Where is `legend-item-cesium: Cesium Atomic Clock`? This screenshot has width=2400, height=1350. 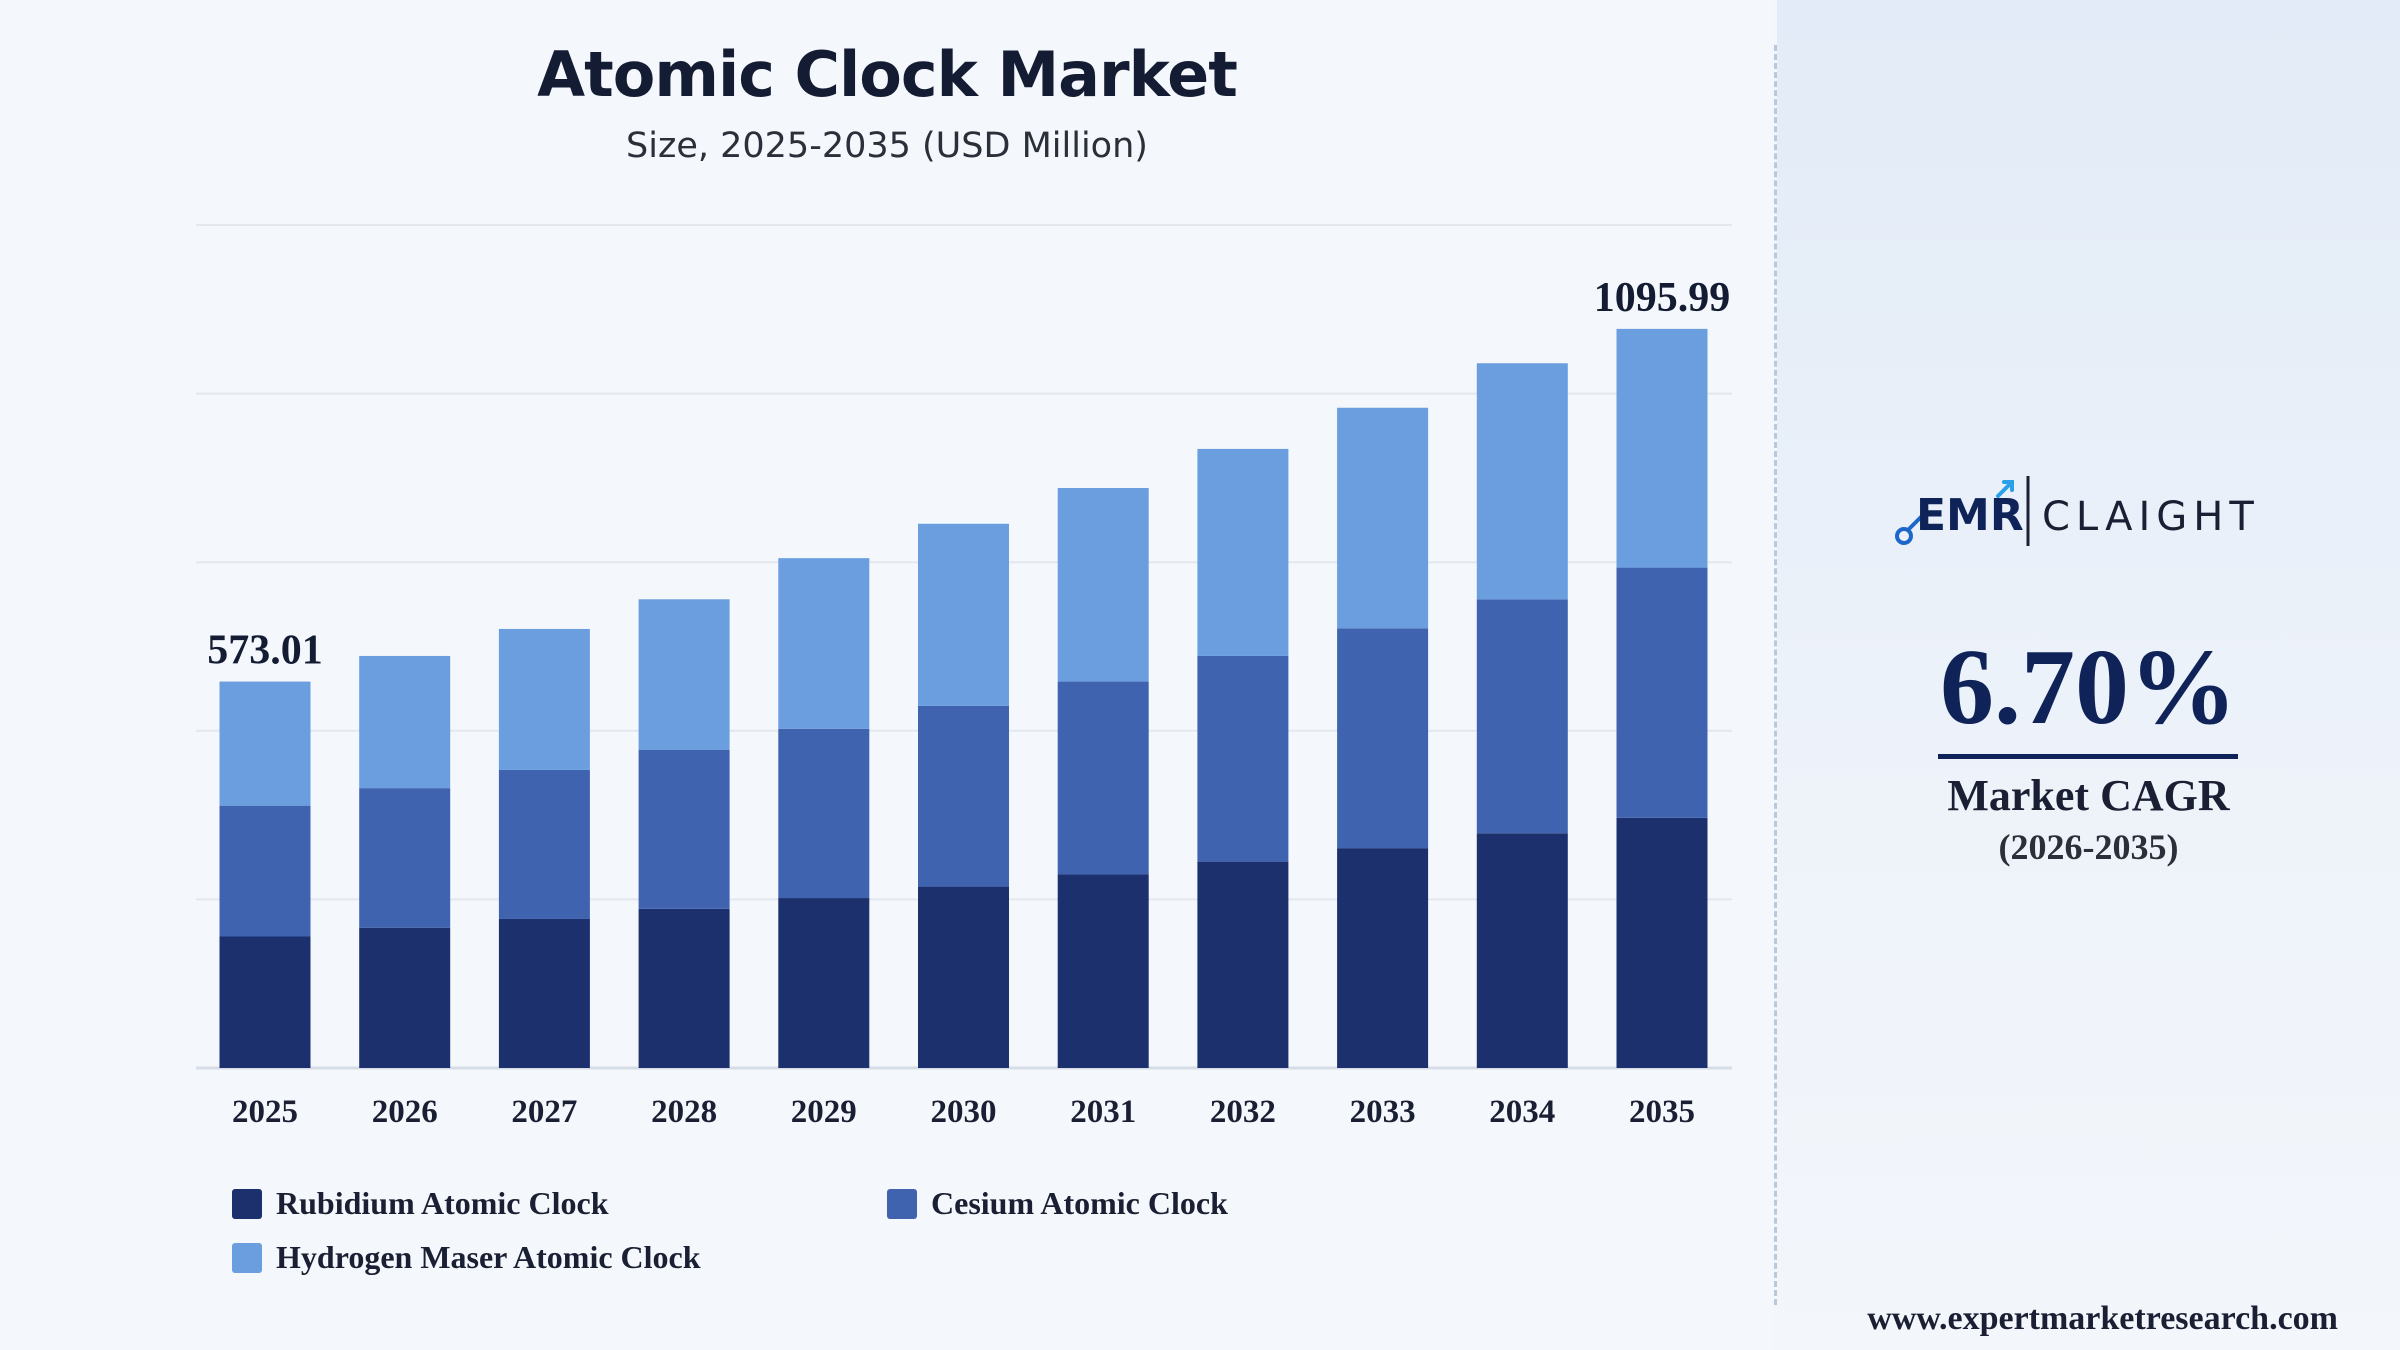 legend-item-cesium: Cesium Atomic Clock is located at coordinates (1057, 1203).